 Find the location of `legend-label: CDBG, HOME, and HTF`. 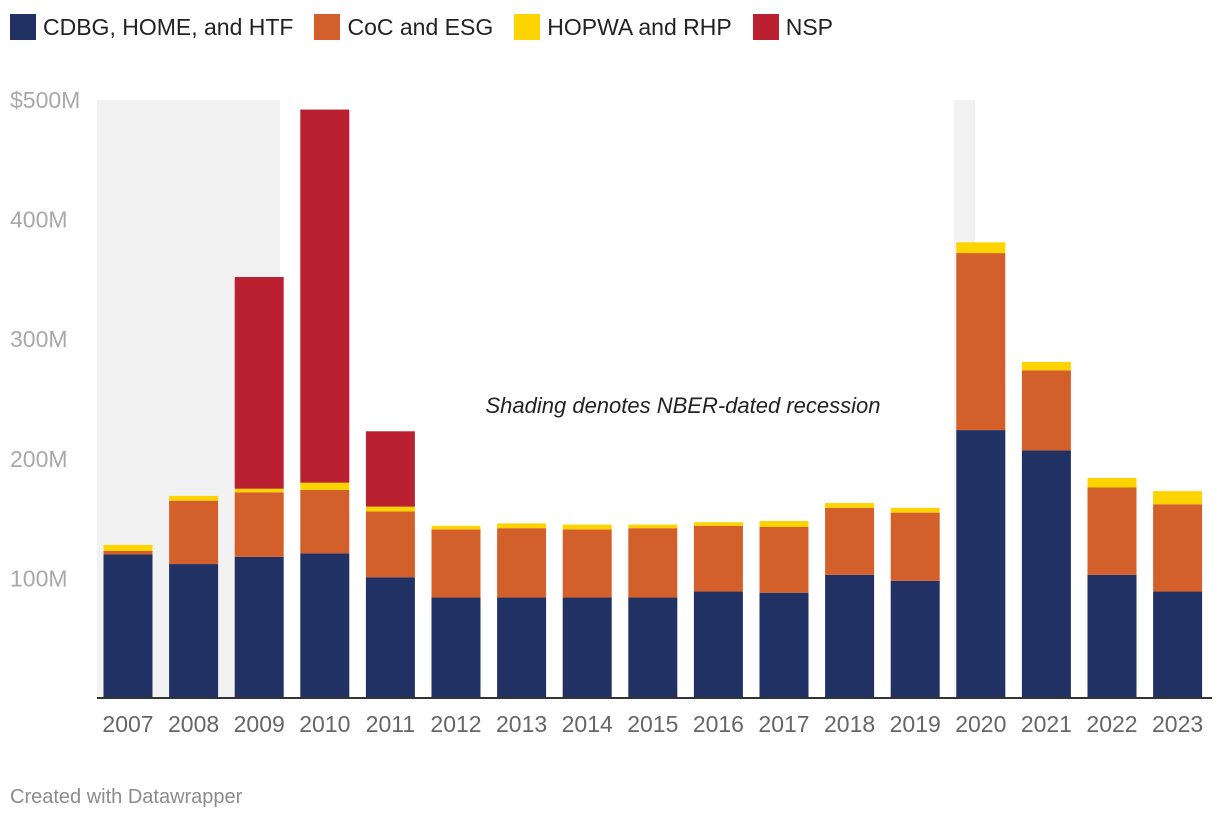

legend-label: CDBG, HOME, and HTF is located at coordinates (168, 26).